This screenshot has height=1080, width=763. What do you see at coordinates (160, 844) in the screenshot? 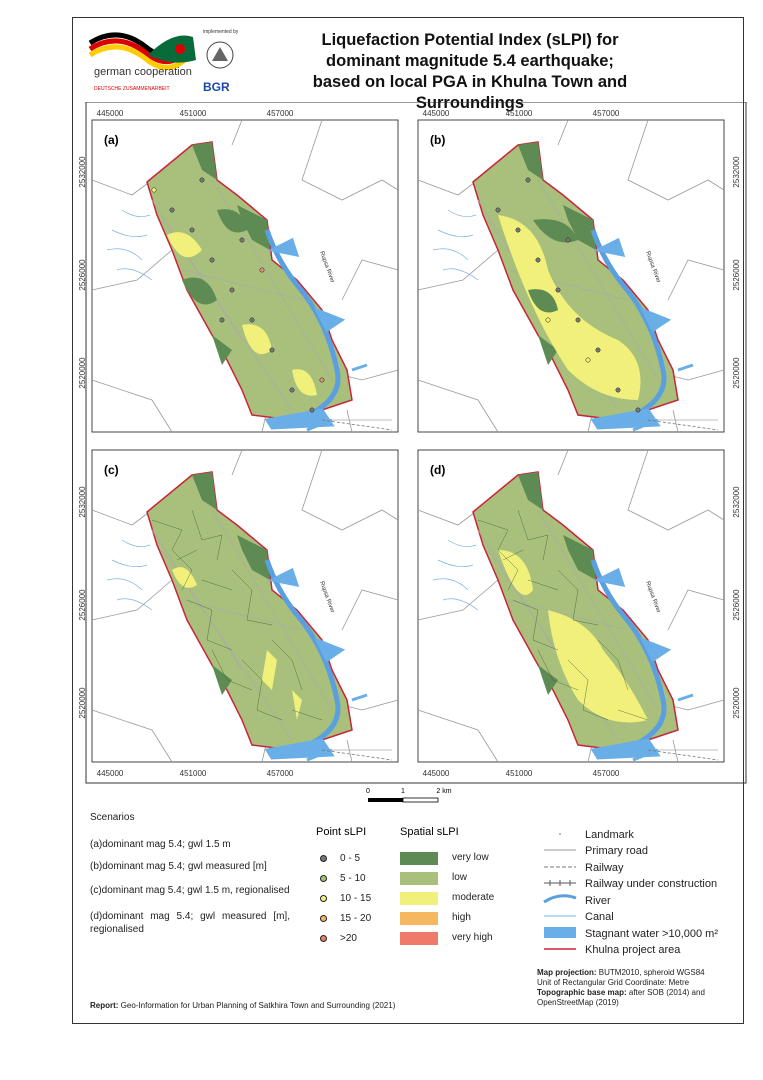
I see `scenario: (a)dominant mag 5.4; gwl 1.5 m` at bounding box center [160, 844].